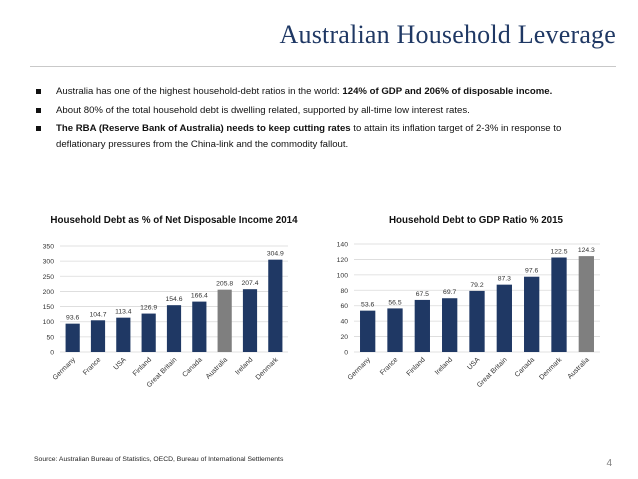  What do you see at coordinates (72, 318) in the screenshot?
I see `data-label: 93.6` at bounding box center [72, 318].